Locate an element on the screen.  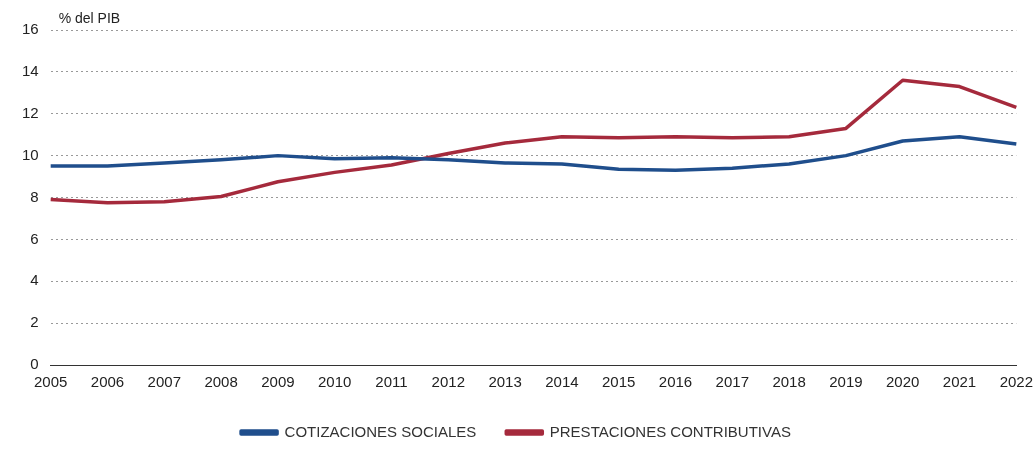
y-tick-label: 12 is located at coordinates (30, 112).